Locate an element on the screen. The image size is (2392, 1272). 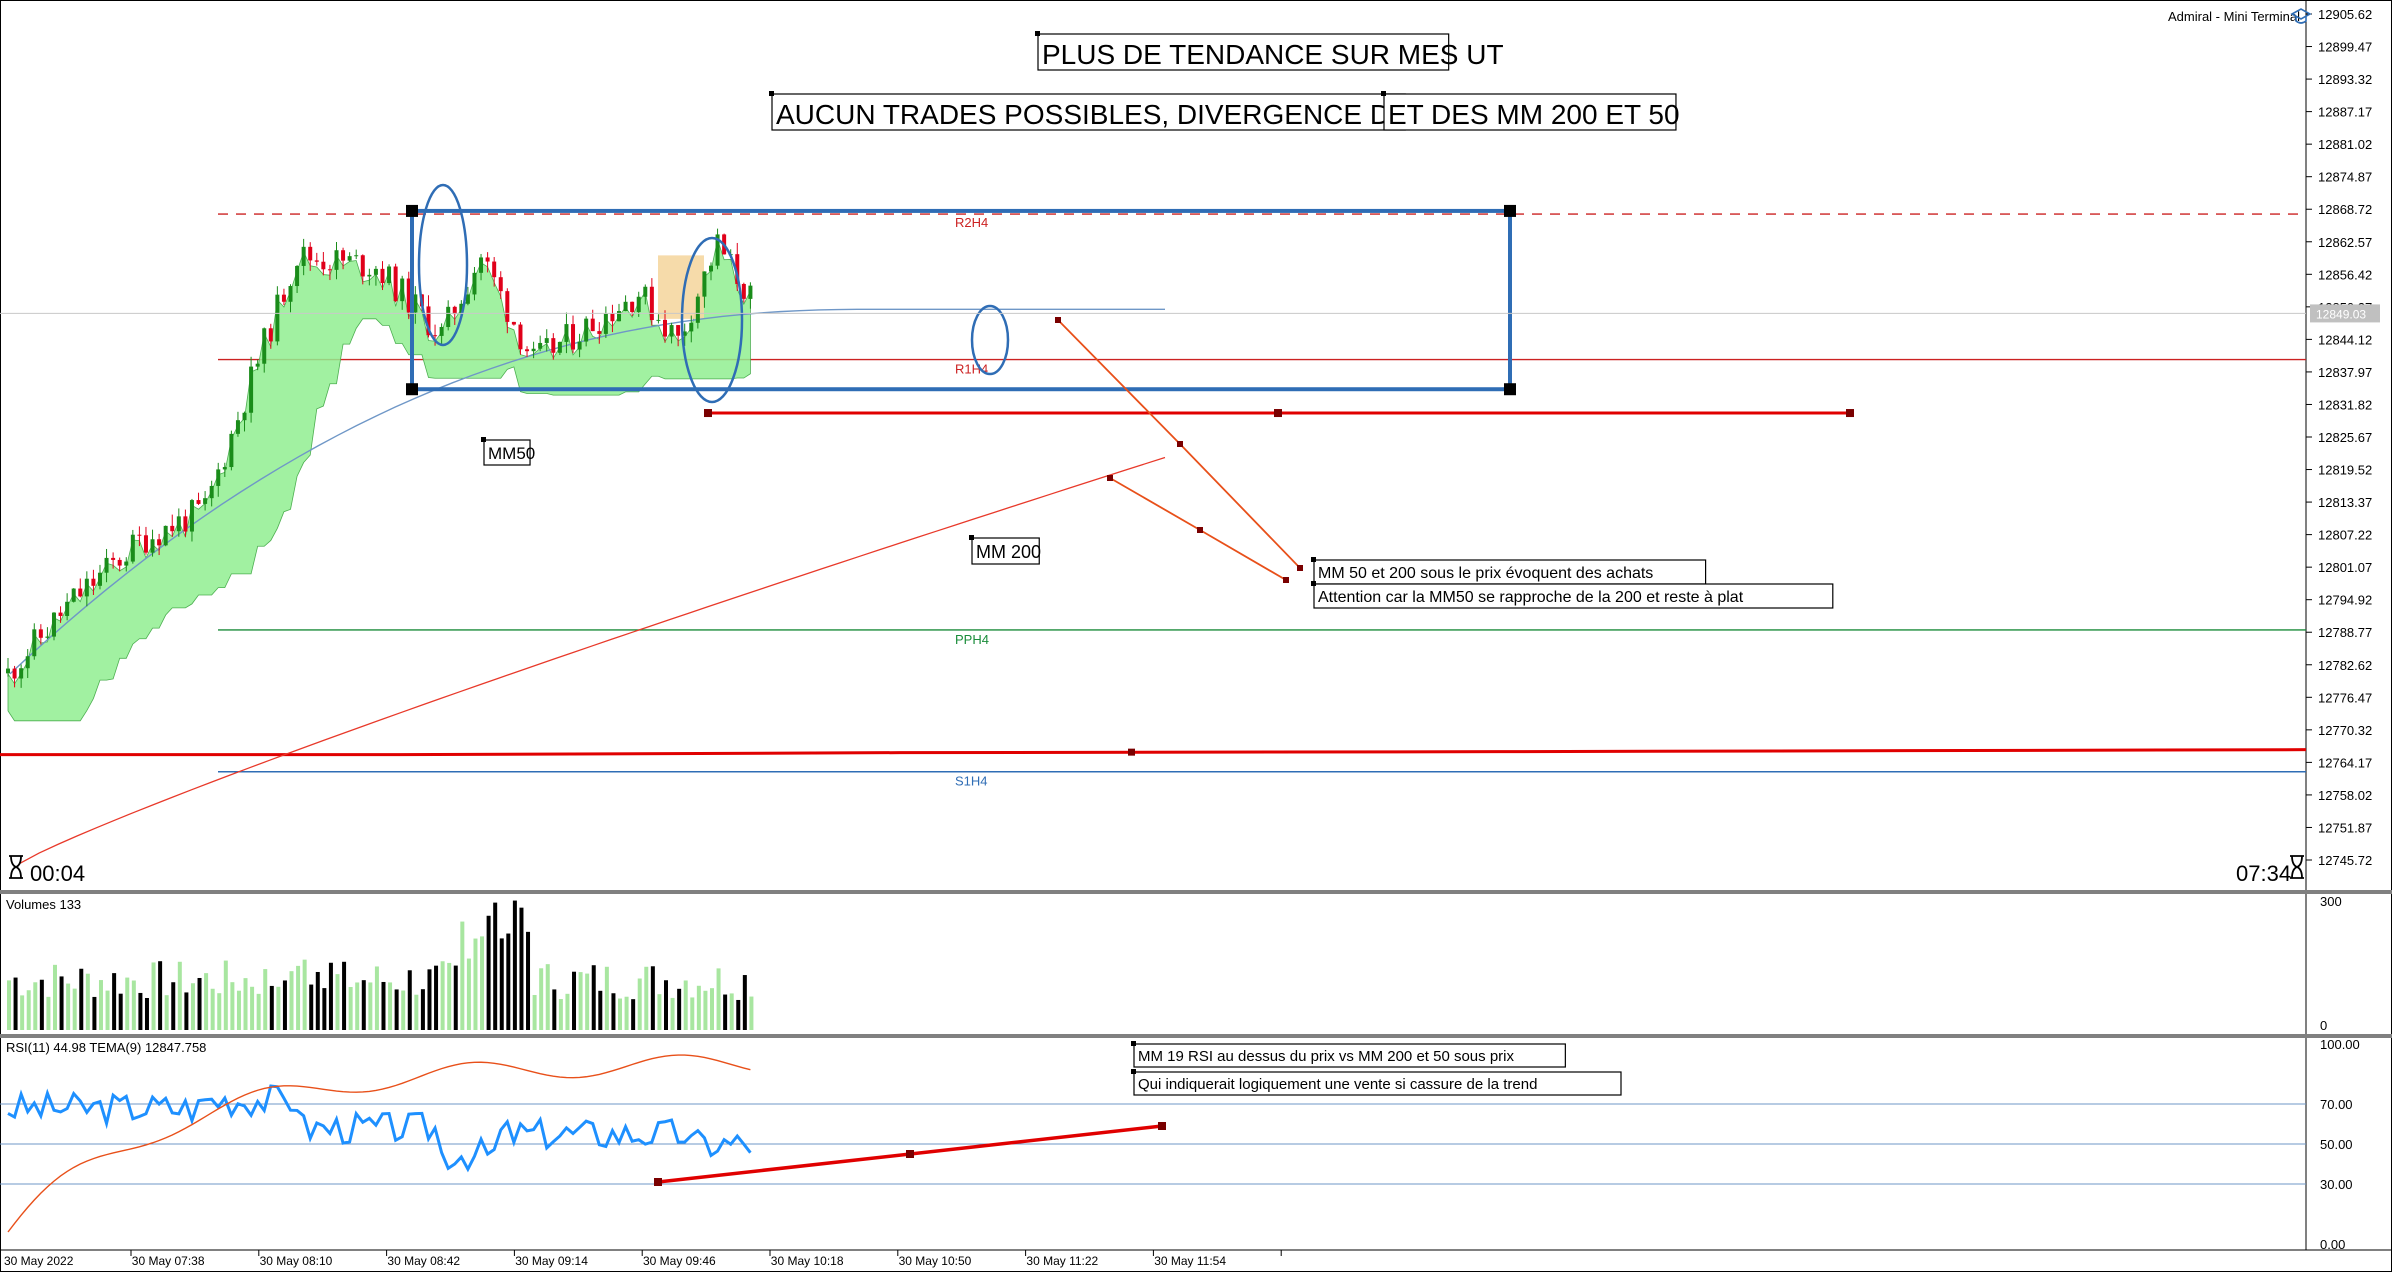
price-axis-tick-label: 12764.17 is located at coordinates (2345, 762).